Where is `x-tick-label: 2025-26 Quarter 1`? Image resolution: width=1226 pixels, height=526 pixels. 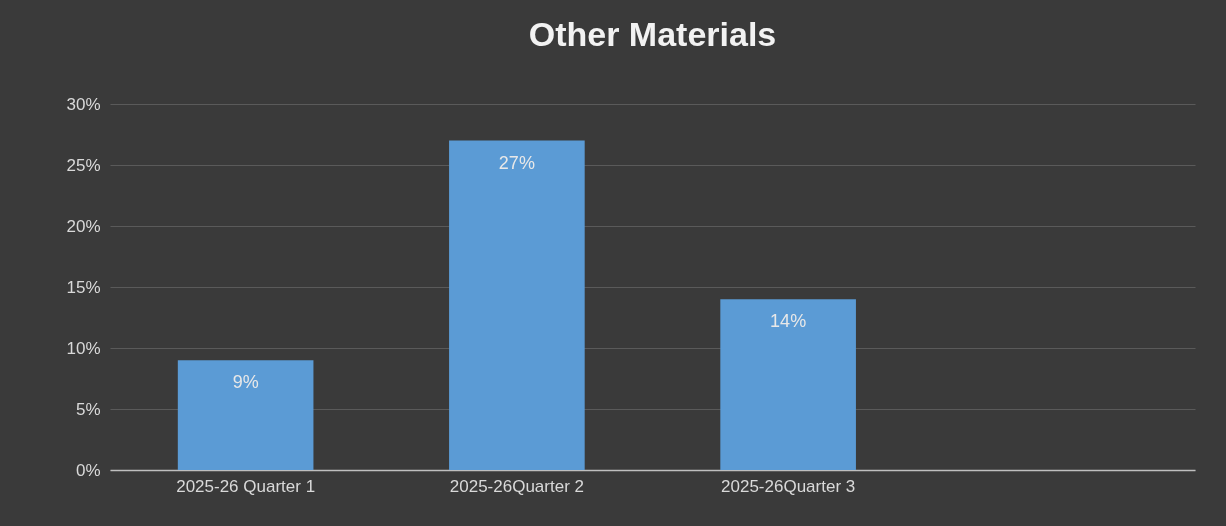 x-tick-label: 2025-26 Quarter 1 is located at coordinates (246, 486).